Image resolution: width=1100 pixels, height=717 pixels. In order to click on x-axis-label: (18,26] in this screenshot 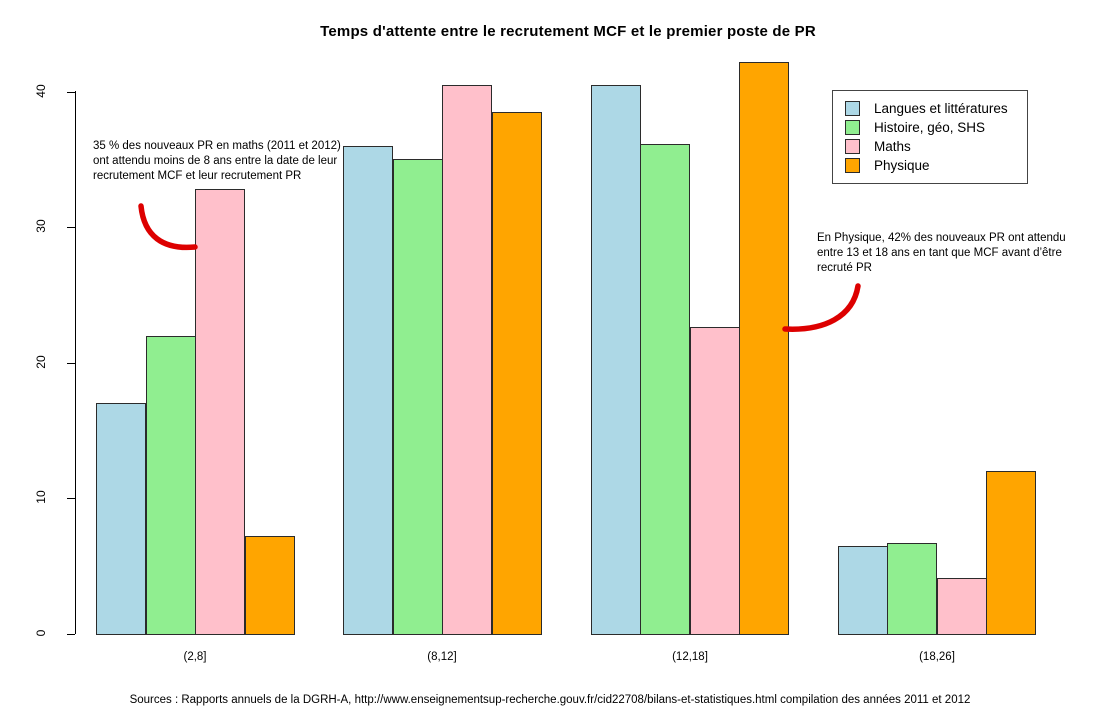, I will do `click(937, 657)`.